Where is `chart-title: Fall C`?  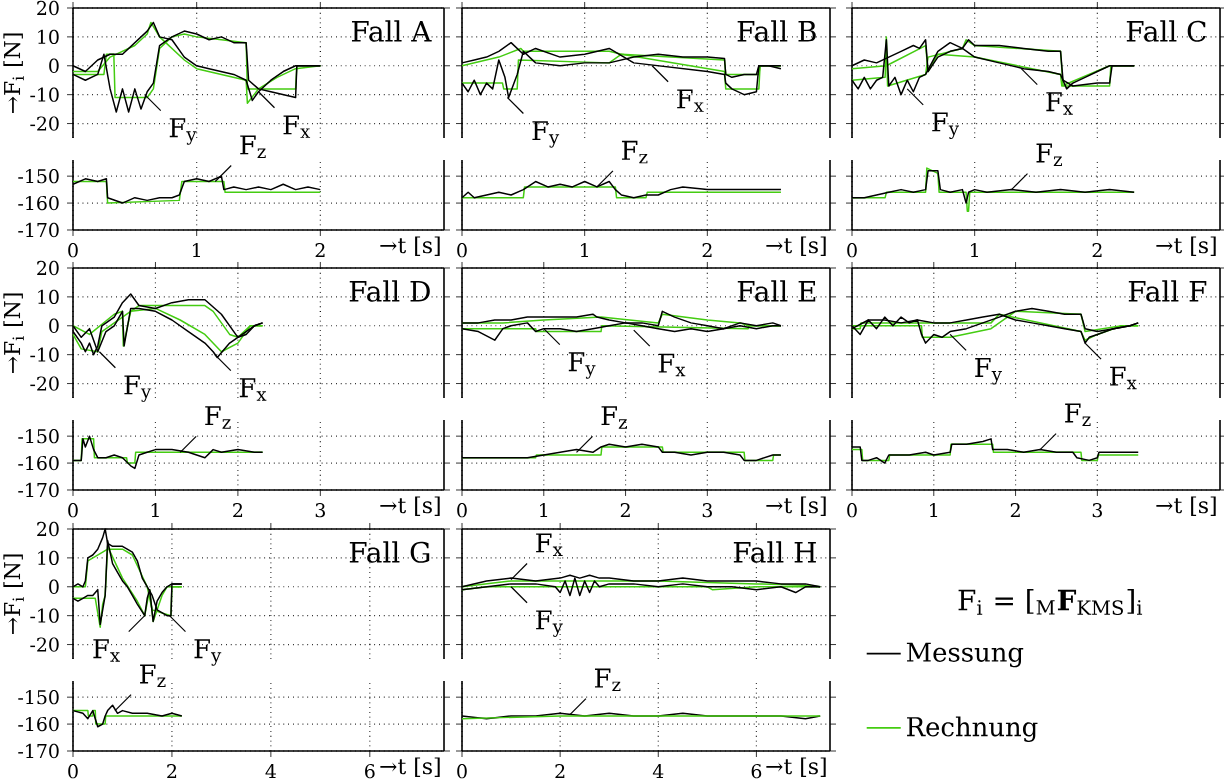
chart-title: Fall C is located at coordinates (1166, 31).